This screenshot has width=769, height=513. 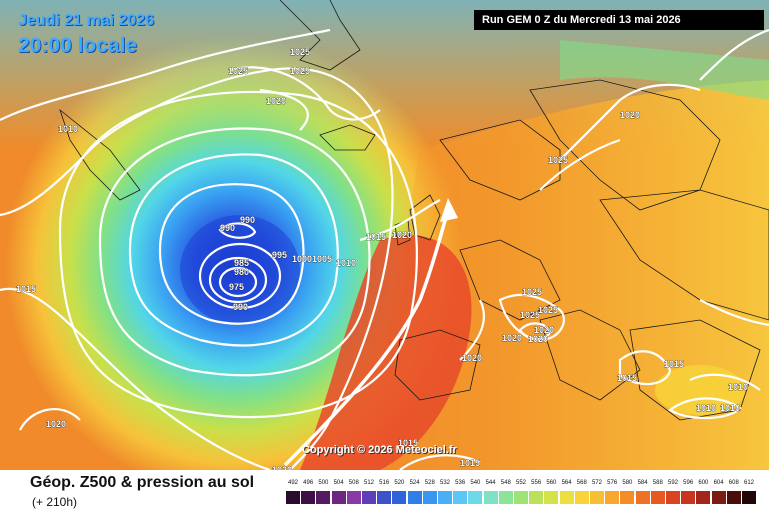 I want to click on legend-value: 612, so click(x=748, y=483).